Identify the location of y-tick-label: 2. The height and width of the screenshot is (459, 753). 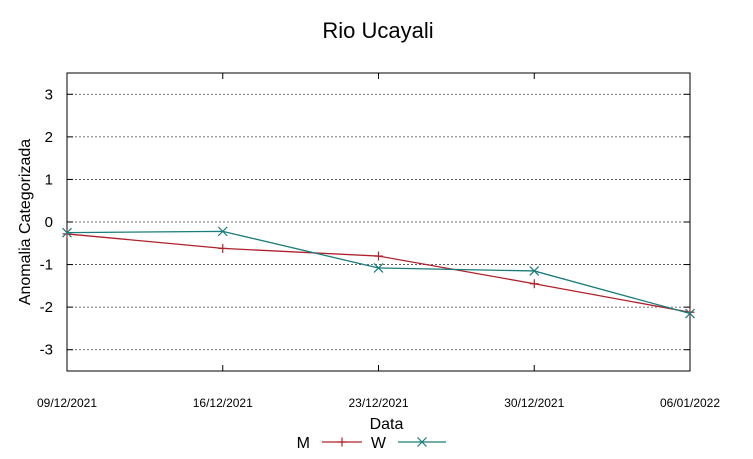
(49, 137).